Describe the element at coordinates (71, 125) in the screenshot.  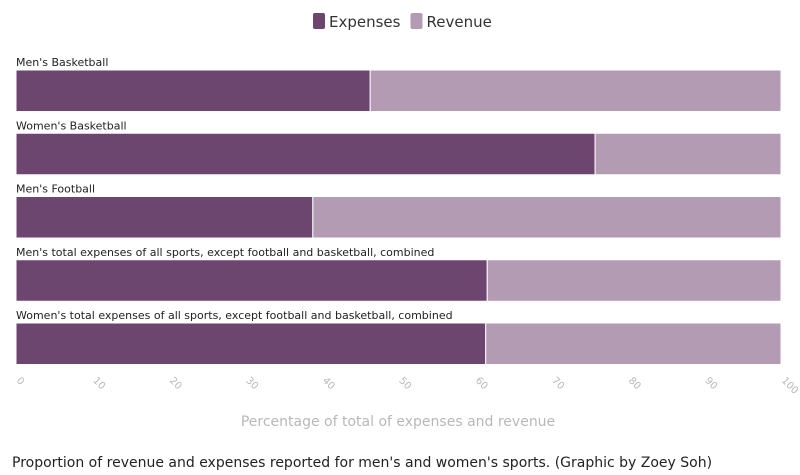
I see `category-label-1: Women's Basketball` at that location.